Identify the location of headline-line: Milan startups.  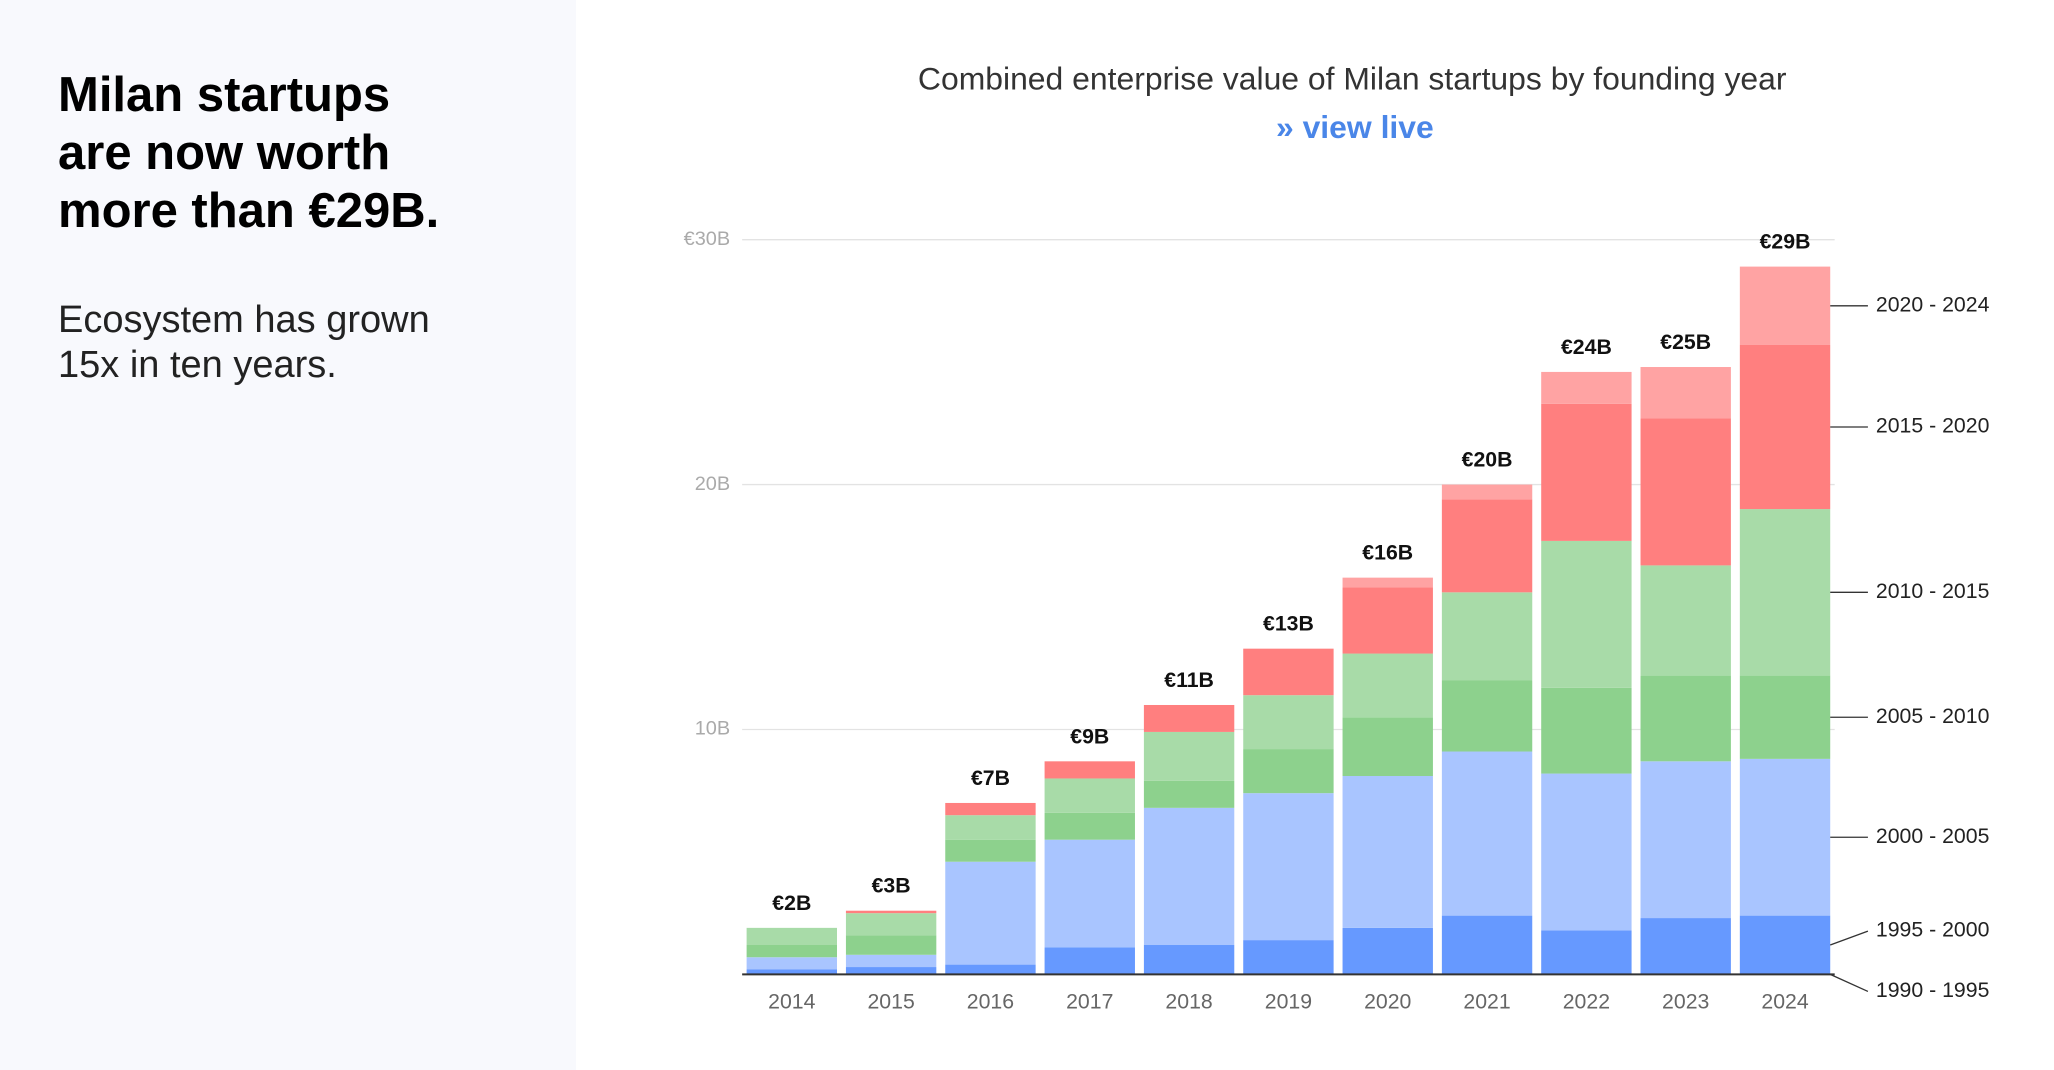
(224, 95).